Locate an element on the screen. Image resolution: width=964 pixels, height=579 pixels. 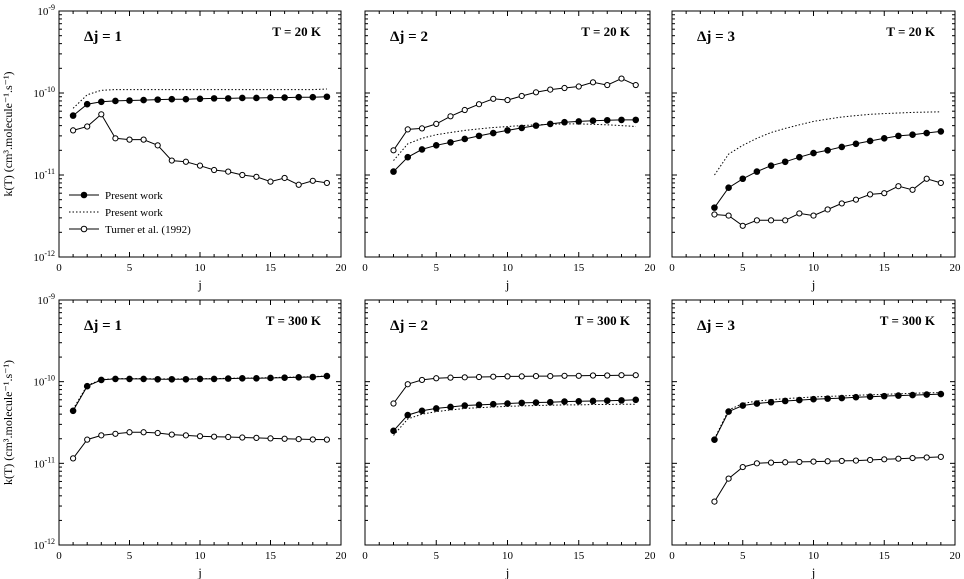
plot-frame is located at coordinates (507, 134).